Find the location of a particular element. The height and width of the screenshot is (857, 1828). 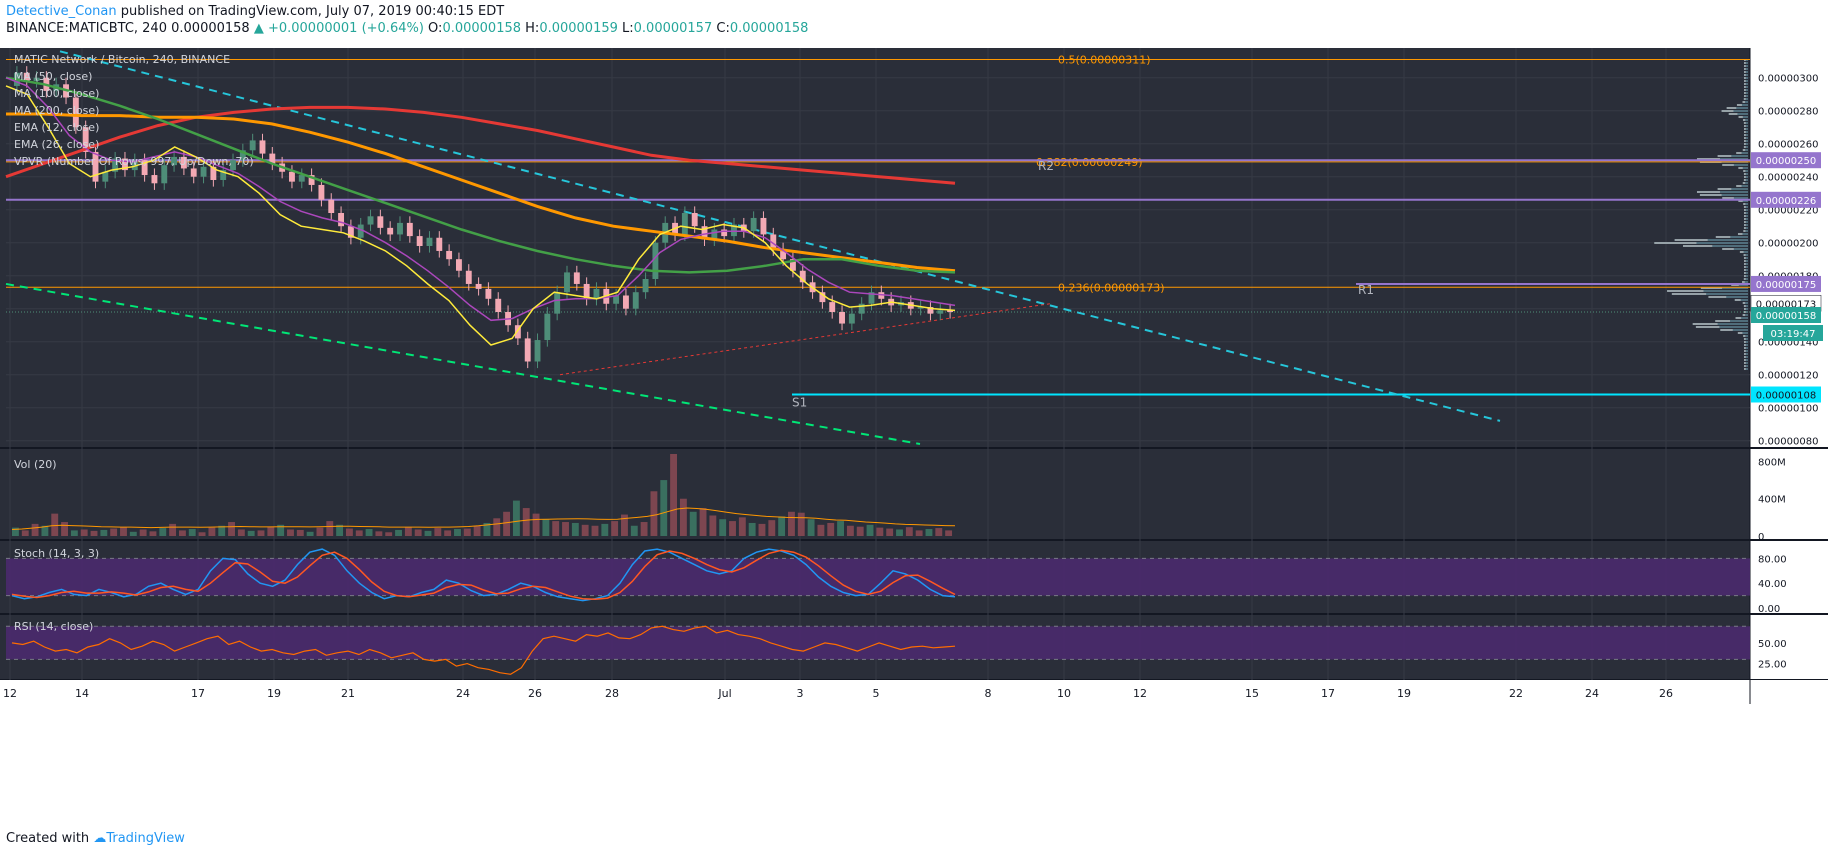

open-label: O: is located at coordinates (435, 28).